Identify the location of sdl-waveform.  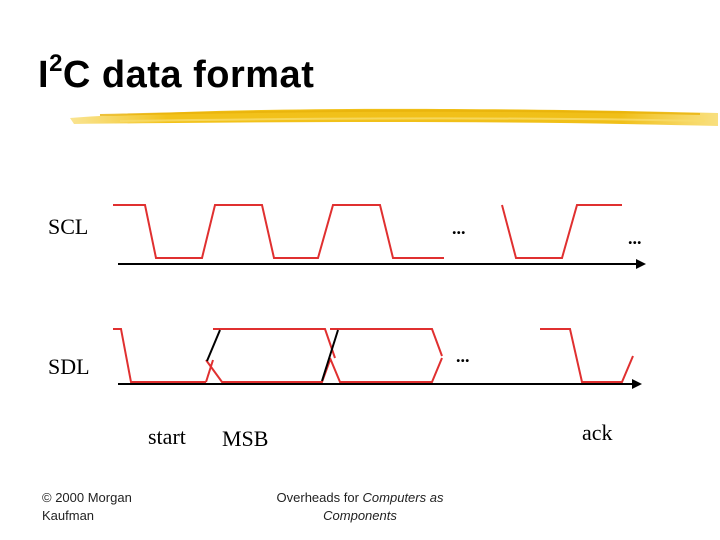
(373, 355).